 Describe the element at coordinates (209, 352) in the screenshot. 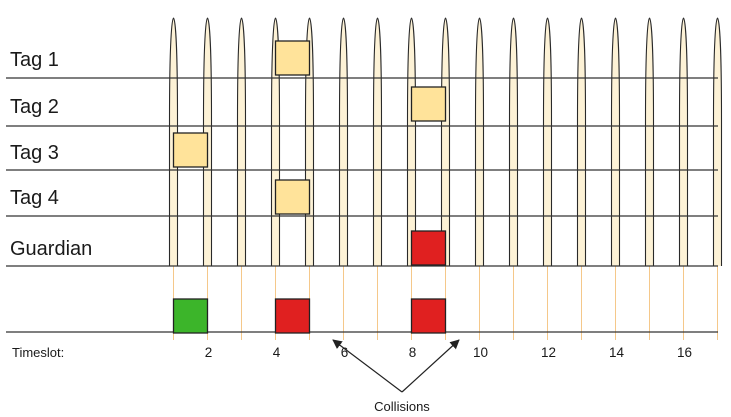

I see `tick-label: 2` at that location.